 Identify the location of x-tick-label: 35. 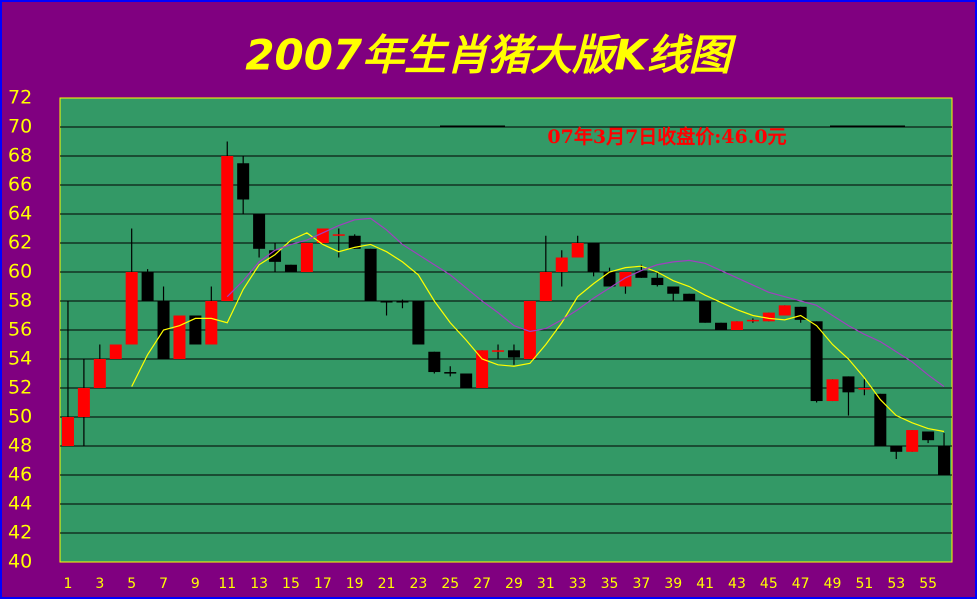
(610, 584).